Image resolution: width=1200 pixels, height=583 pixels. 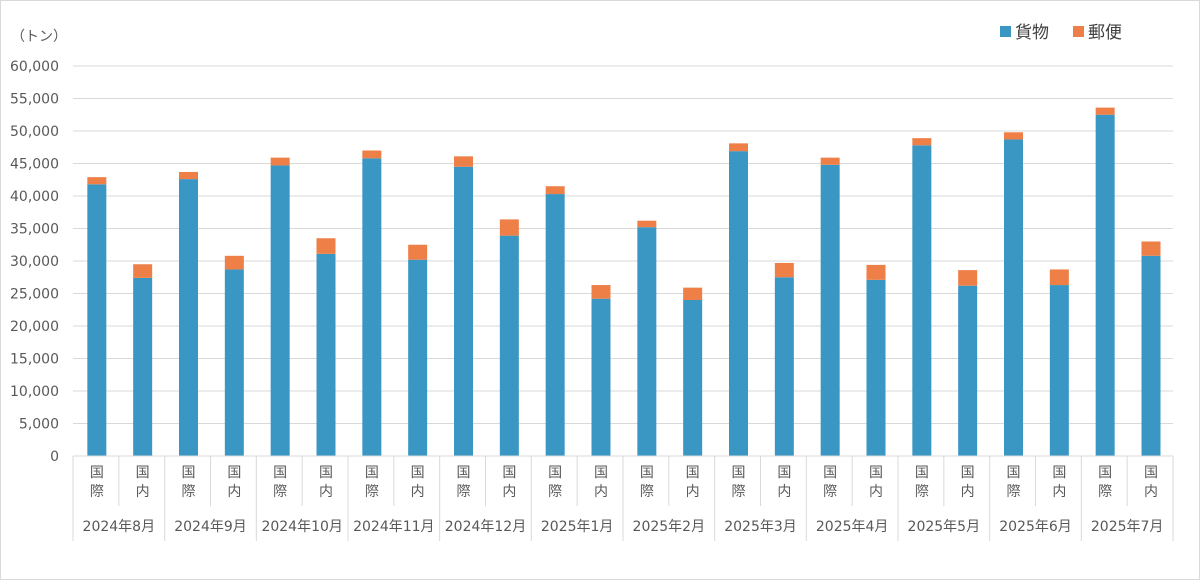 What do you see at coordinates (39, 37) in the screenshot?
I see `y-axis-unit-label: （トン）` at bounding box center [39, 37].